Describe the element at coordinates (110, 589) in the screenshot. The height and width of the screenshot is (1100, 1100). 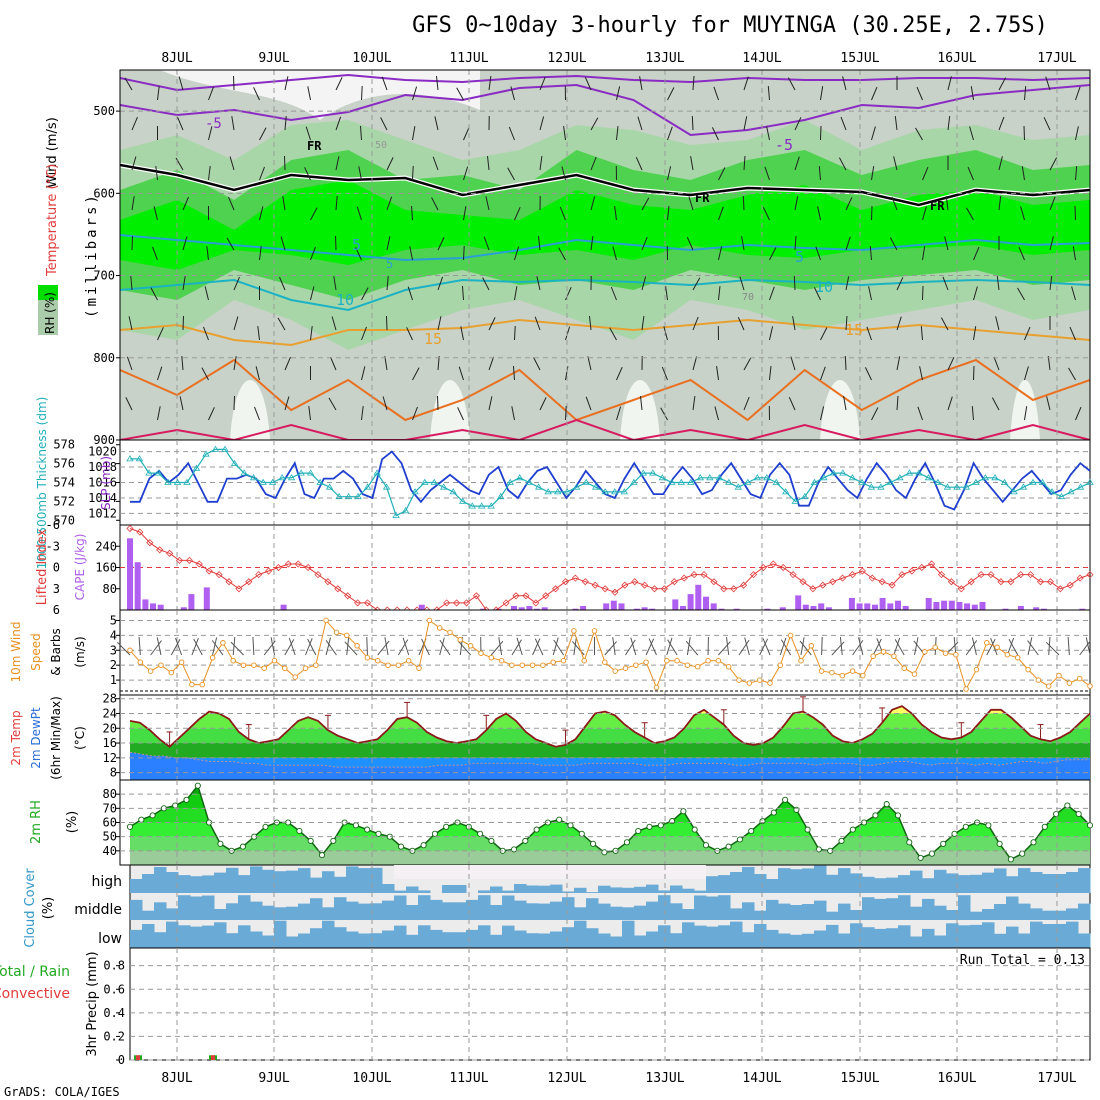
I see `cape-ticklabel-0: 80` at that location.